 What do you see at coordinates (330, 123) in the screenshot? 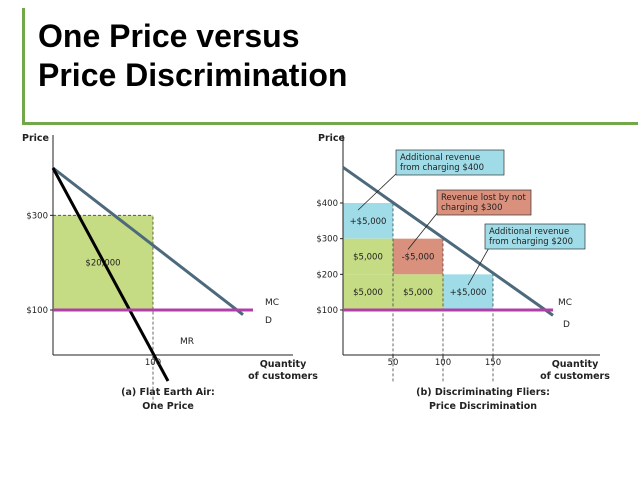
I see `title-divider` at bounding box center [330, 123].